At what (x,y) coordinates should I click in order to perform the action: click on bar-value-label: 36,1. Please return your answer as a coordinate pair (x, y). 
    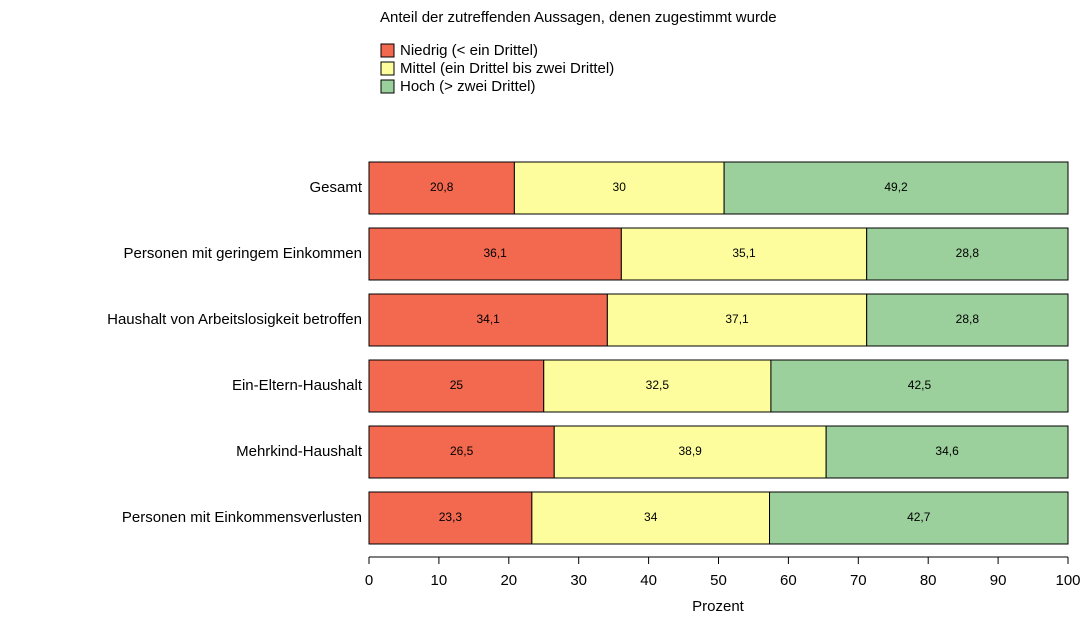
    Looking at the image, I should click on (495, 253).